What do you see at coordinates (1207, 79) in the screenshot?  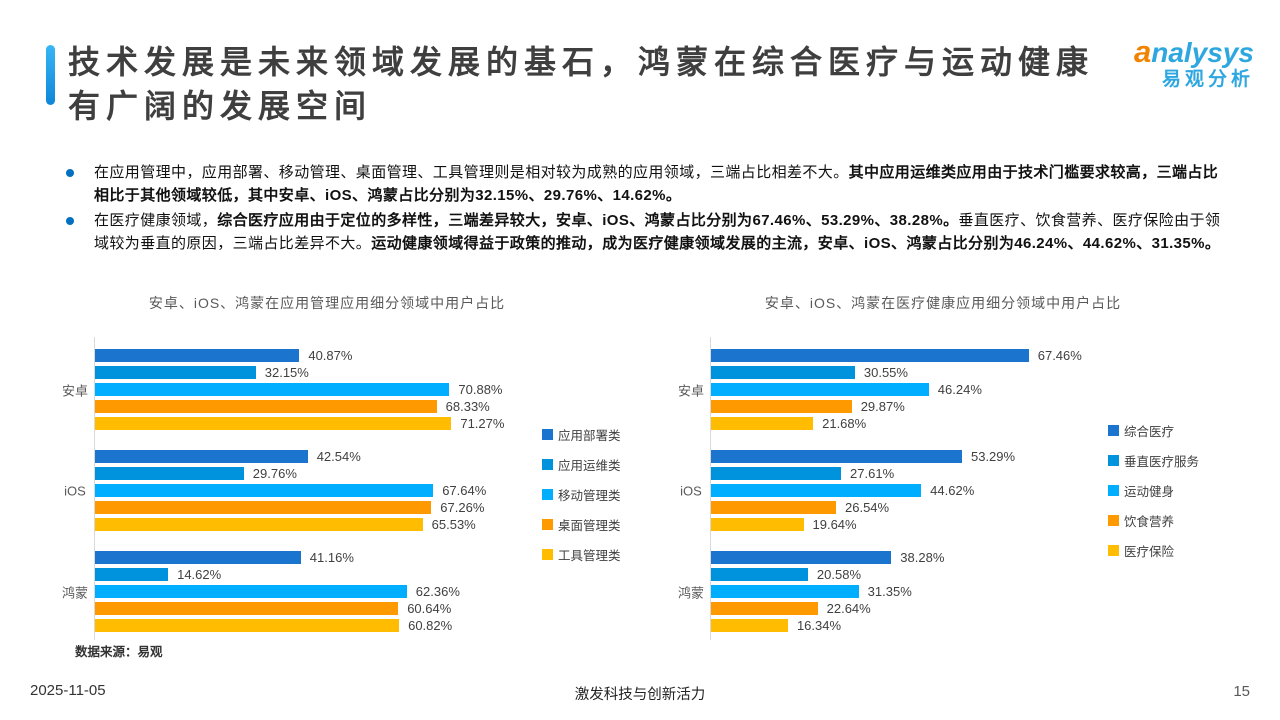 I see `analysys-logo-chinese: 易观分析` at bounding box center [1207, 79].